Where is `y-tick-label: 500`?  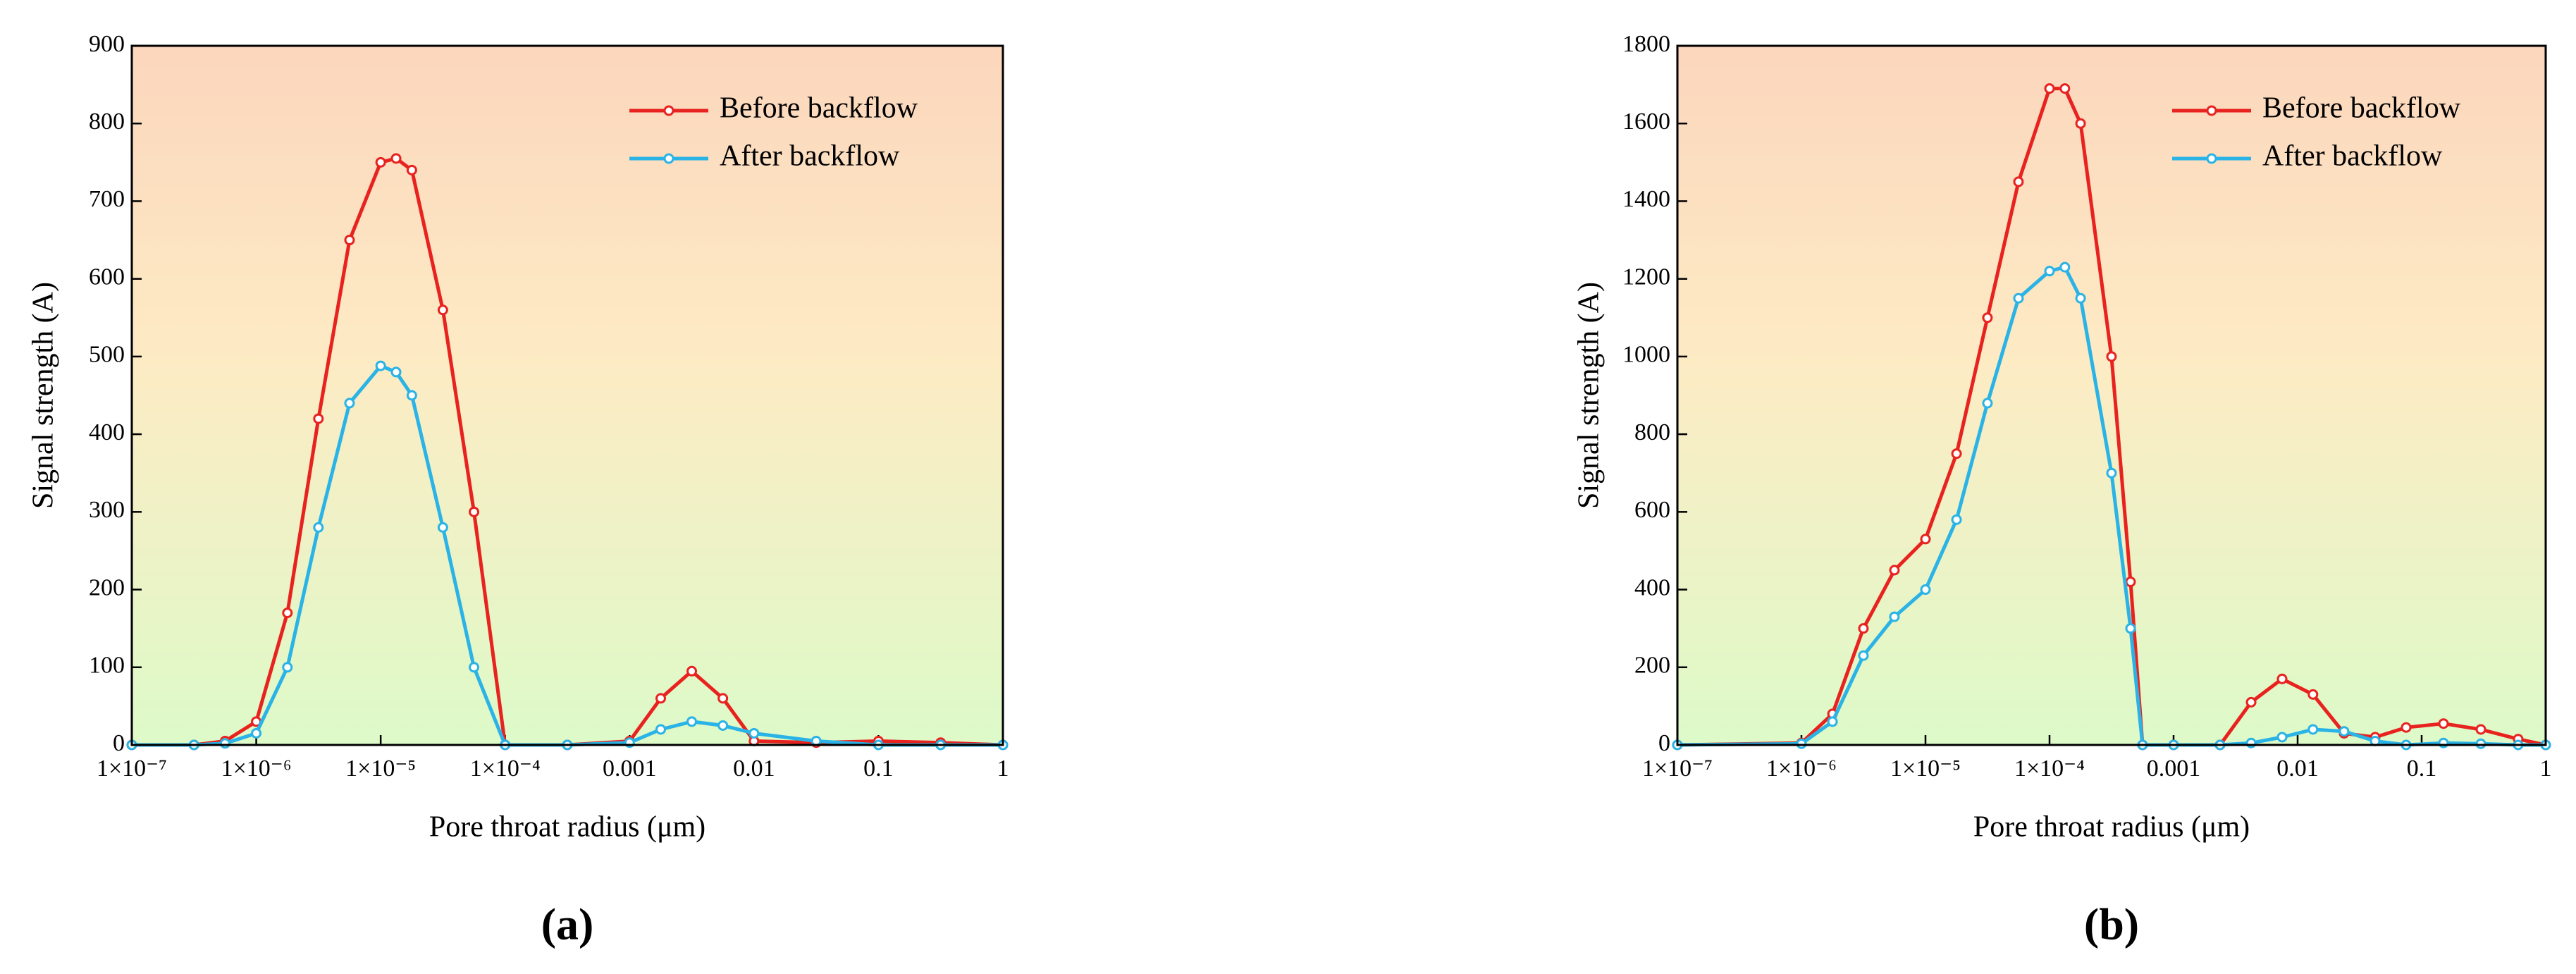
y-tick-label: 500 is located at coordinates (107, 355).